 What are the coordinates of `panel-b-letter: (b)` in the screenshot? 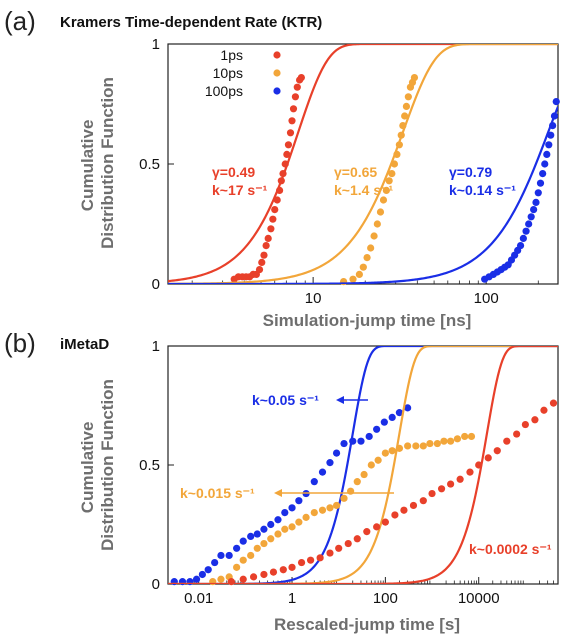 It's located at (20, 343).